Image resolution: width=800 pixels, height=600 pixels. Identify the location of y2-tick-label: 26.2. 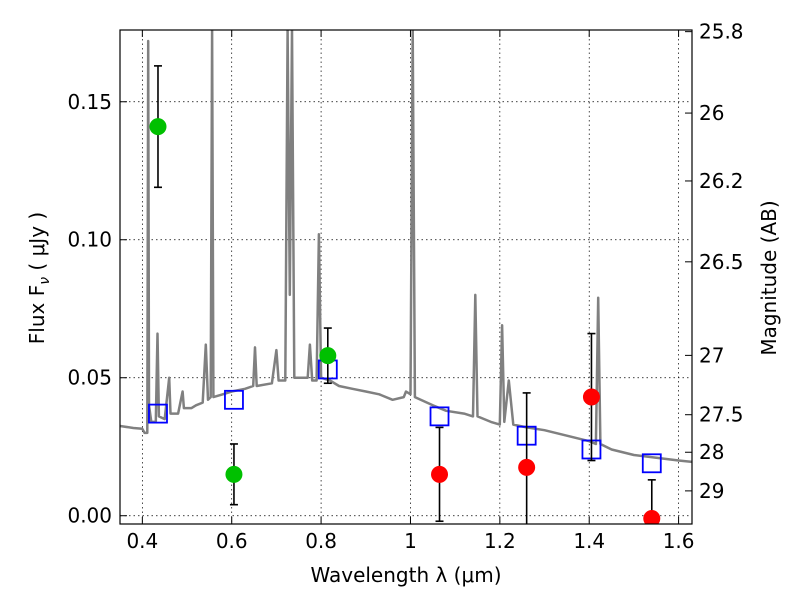
(721, 181).